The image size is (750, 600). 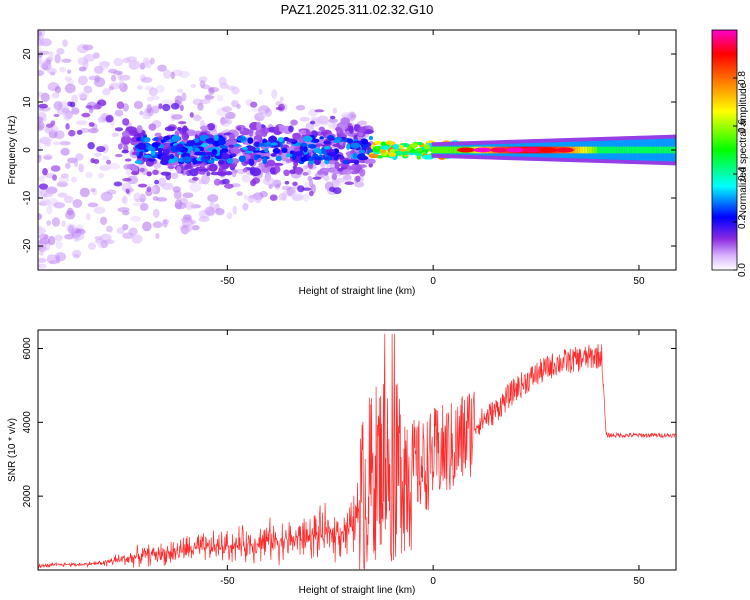 What do you see at coordinates (27, 348) in the screenshot?
I see `bottom-y-tick-label: 6000` at bounding box center [27, 348].